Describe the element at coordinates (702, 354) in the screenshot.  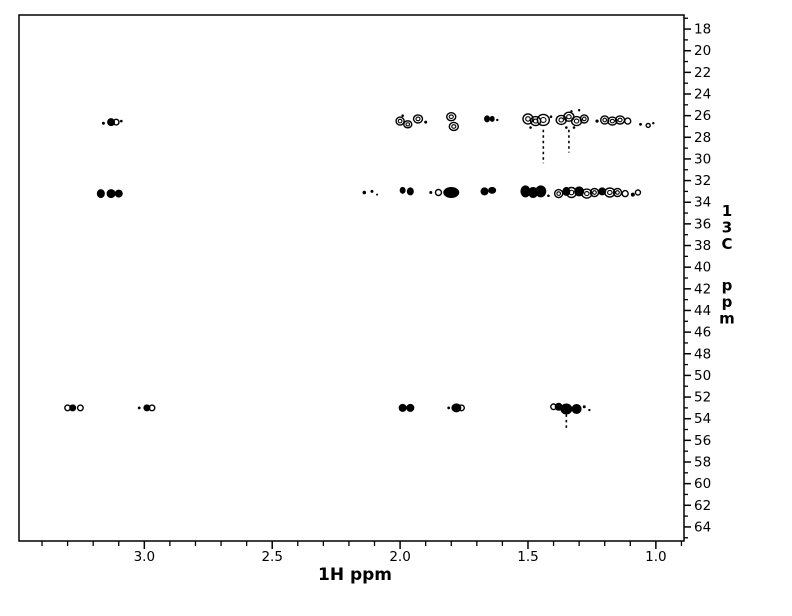
I see `y-tick-label: 48` at that location.